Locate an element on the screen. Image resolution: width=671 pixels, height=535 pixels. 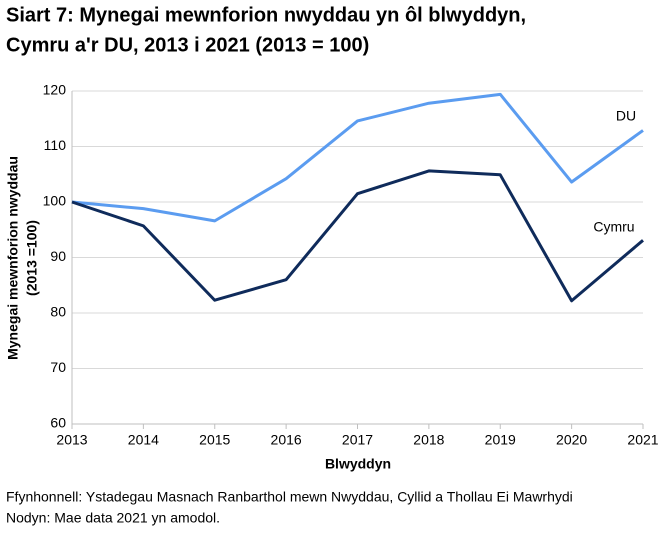
y-tick-label: 60 is located at coordinates (58, 423).